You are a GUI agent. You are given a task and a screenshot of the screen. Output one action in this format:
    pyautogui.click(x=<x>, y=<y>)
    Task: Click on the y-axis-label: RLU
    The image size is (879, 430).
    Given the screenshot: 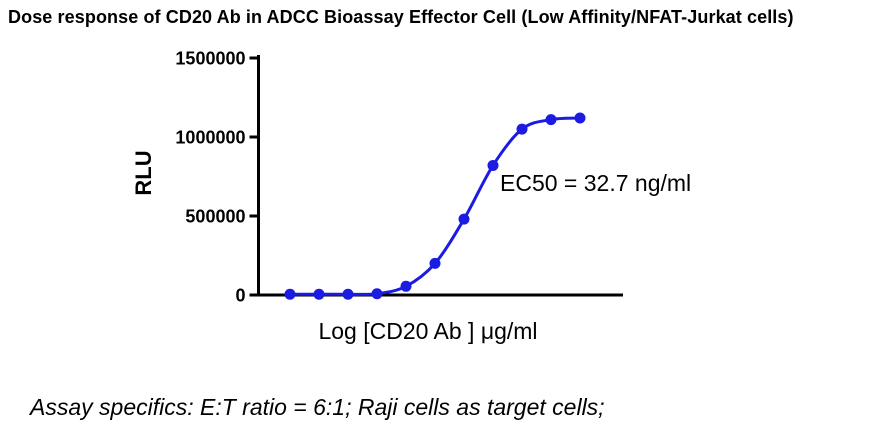 What is the action you would take?
    pyautogui.click(x=143, y=173)
    